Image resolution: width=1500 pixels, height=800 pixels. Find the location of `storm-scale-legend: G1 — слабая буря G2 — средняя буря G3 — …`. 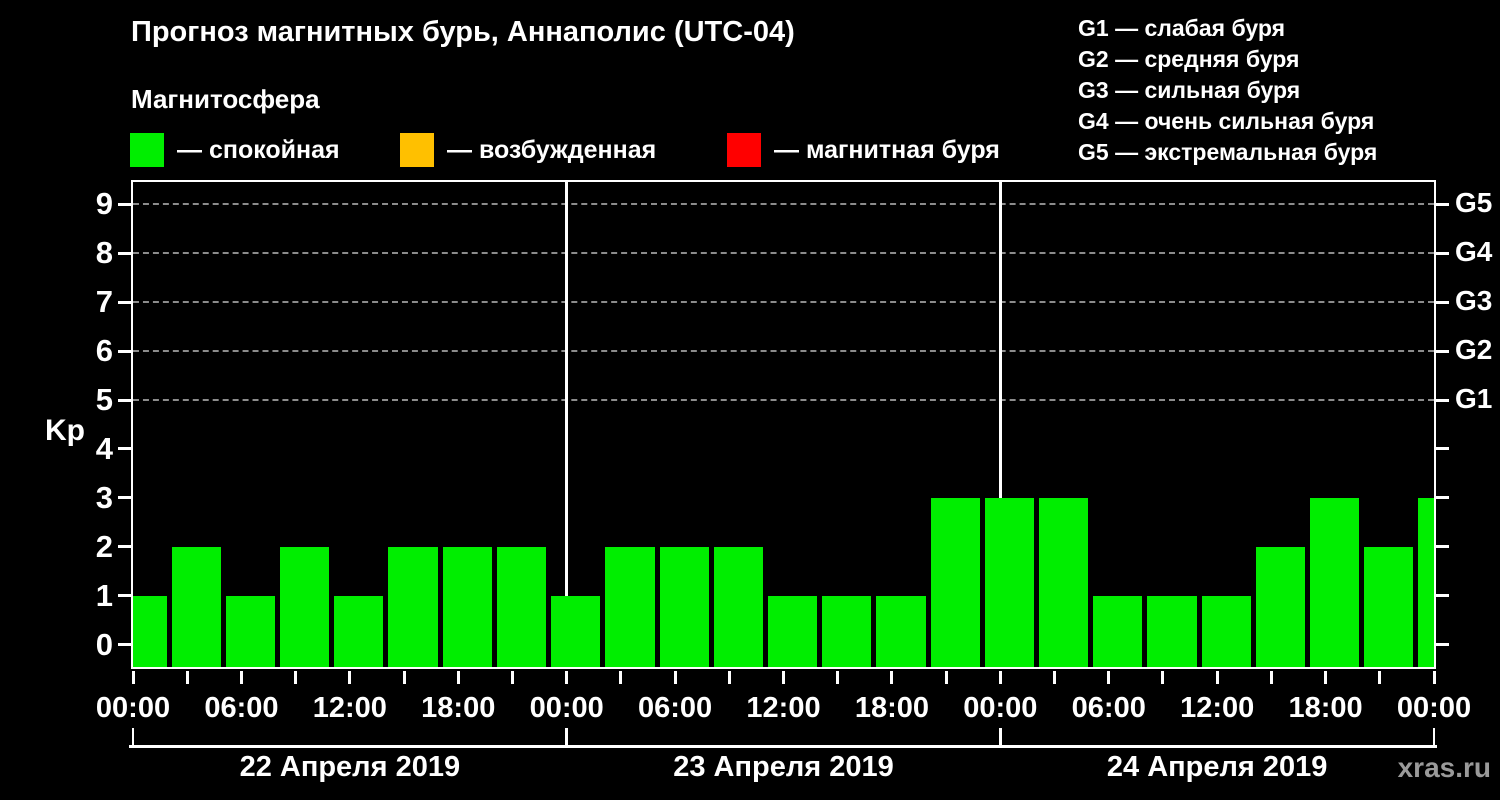

storm-scale-legend: G1 — слабая буря G2 — средняя буря G3 — … is located at coordinates (1227, 90).